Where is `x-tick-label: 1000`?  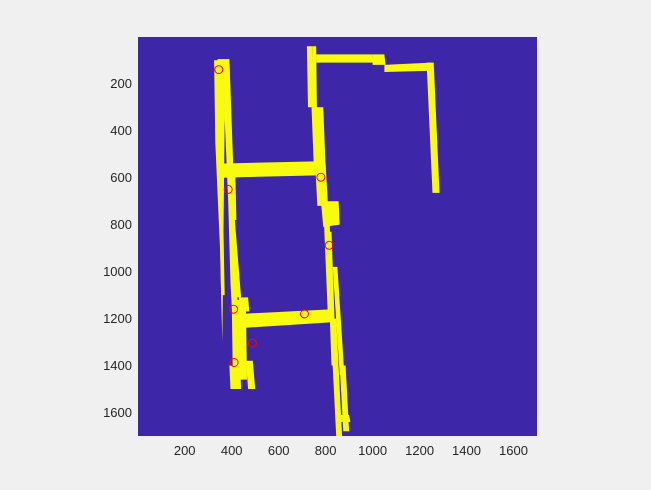
x-tick-label: 1000 is located at coordinates (372, 450).